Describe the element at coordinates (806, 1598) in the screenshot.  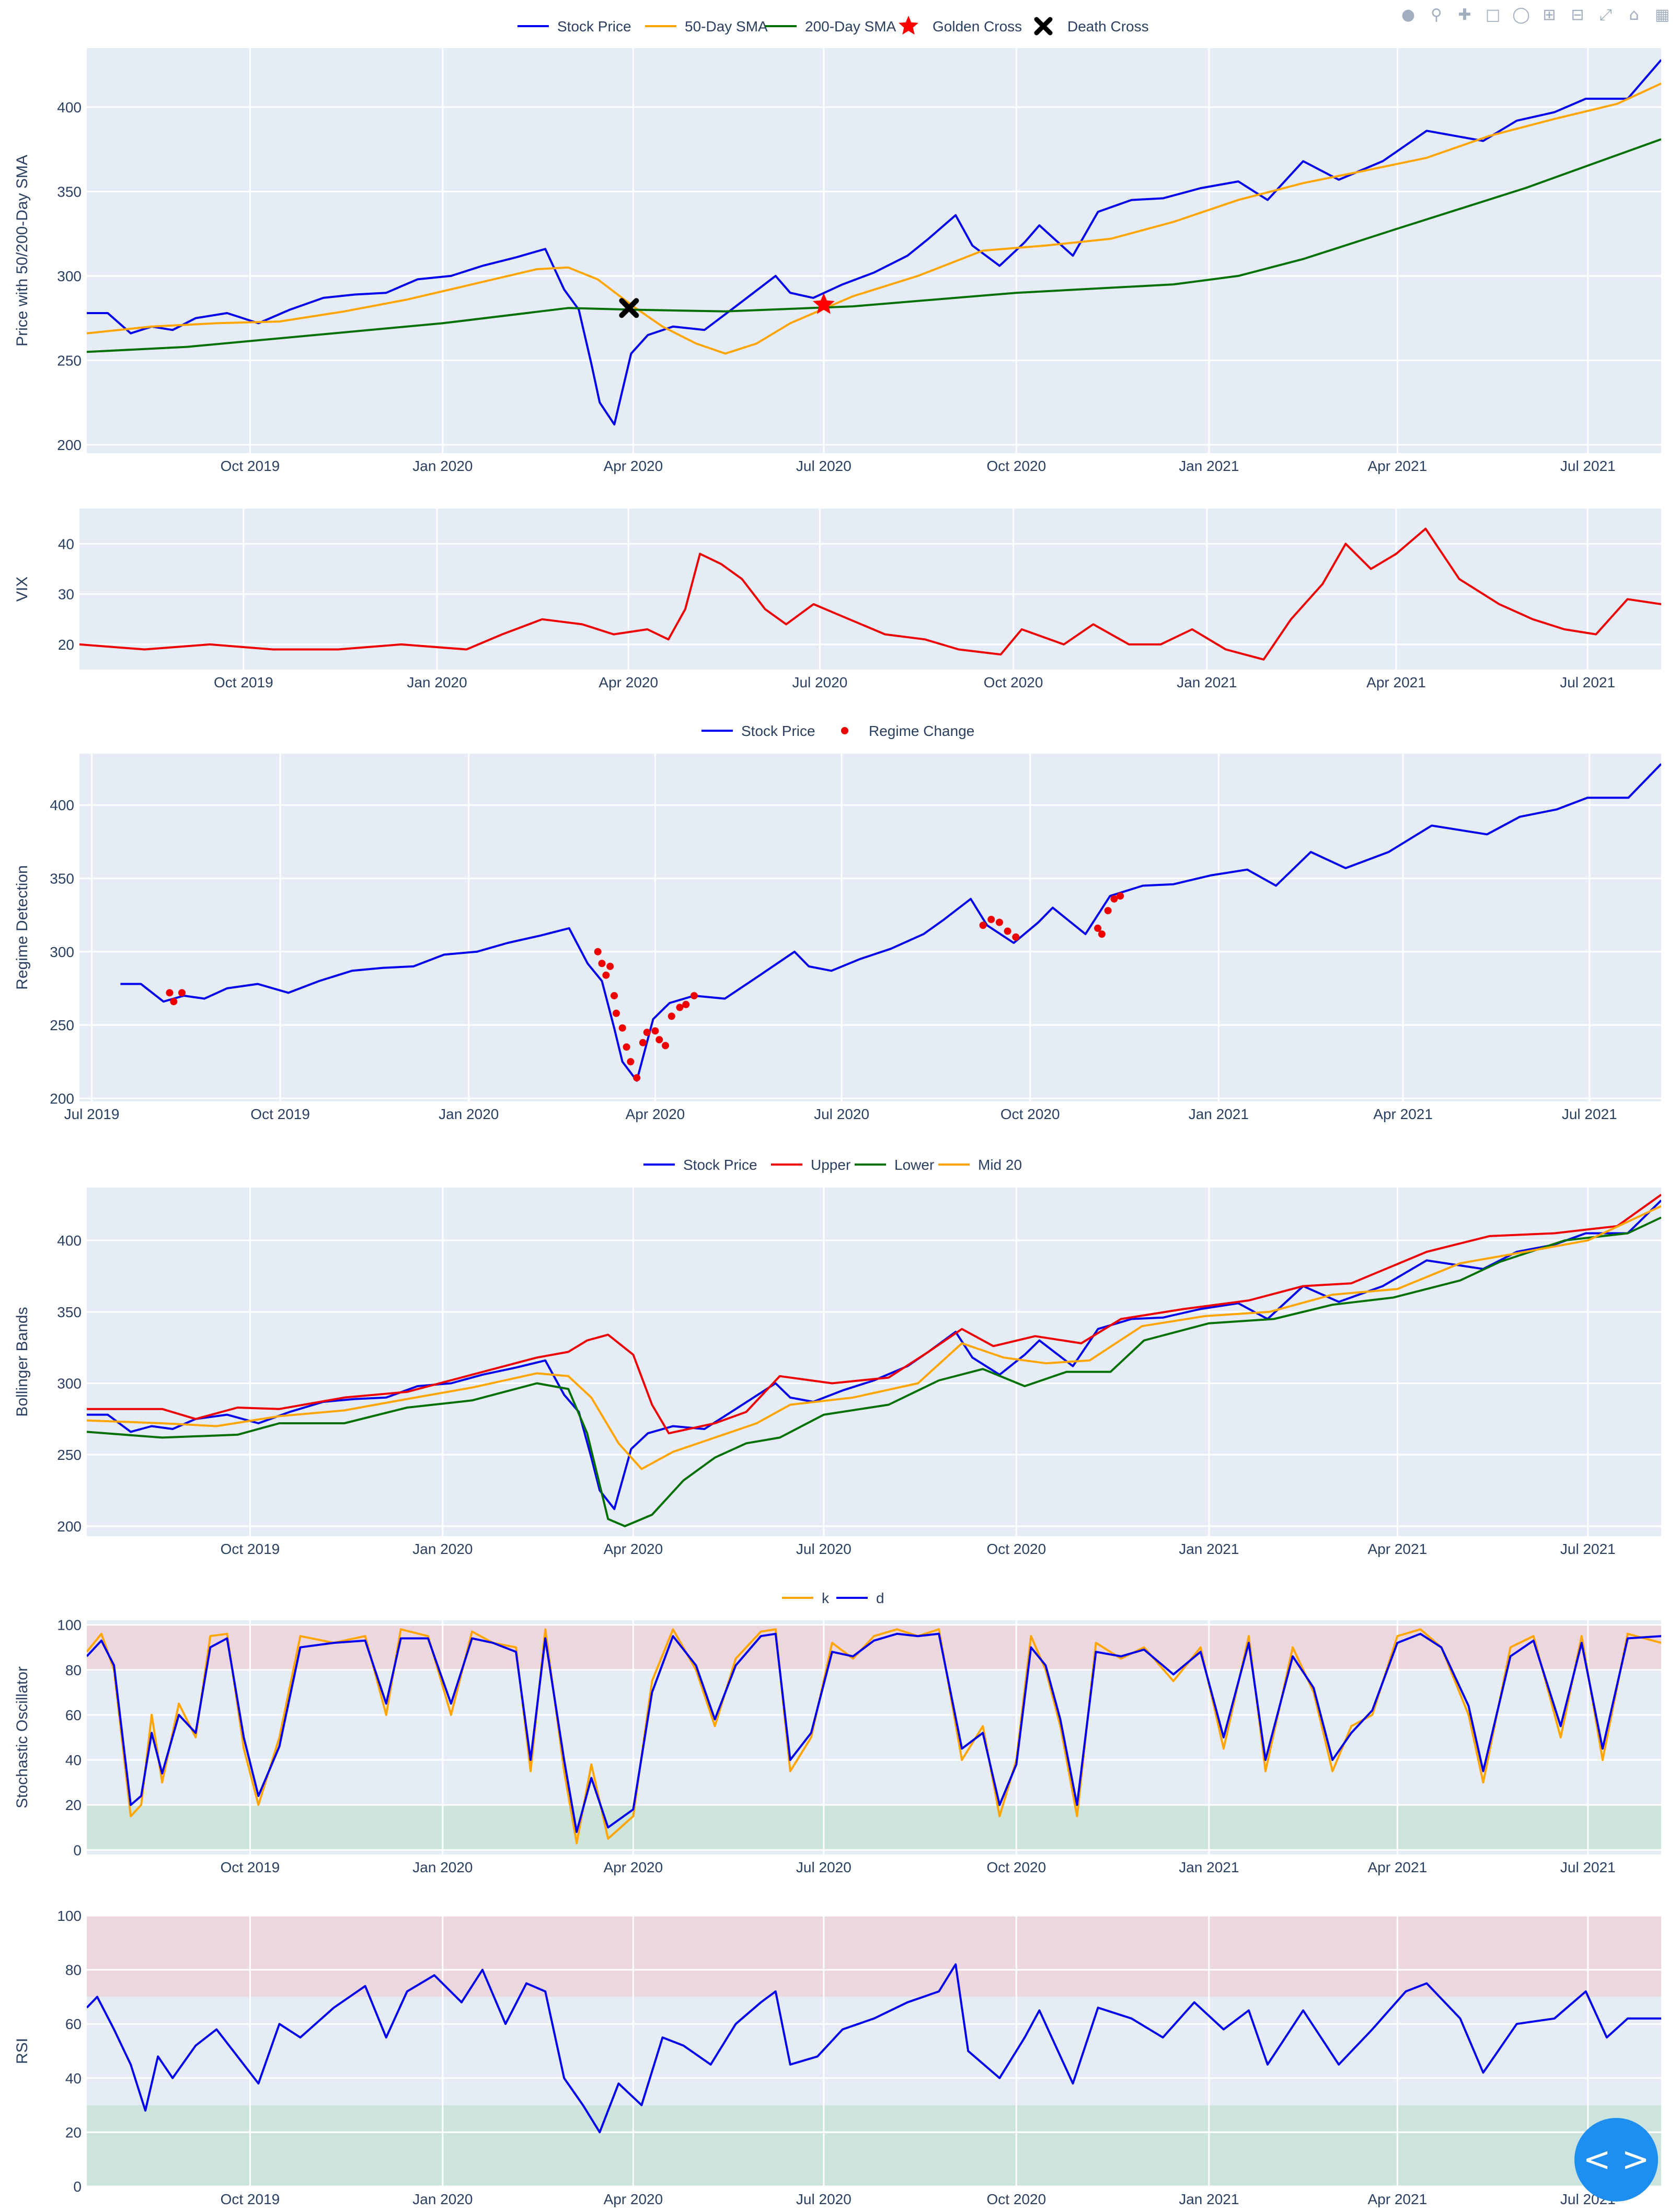
I see `legend-item-k: k` at that location.